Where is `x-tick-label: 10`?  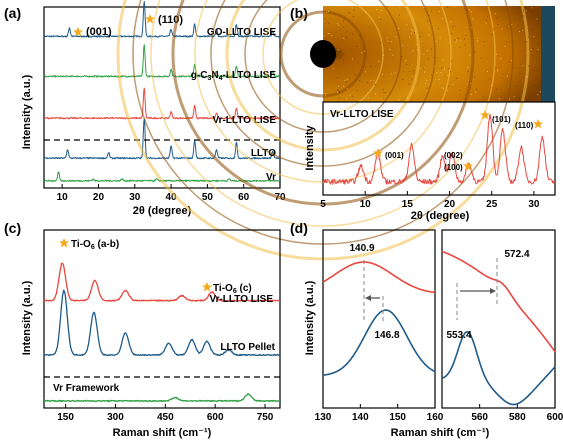
x-tick-label: 10 is located at coordinates (366, 204).